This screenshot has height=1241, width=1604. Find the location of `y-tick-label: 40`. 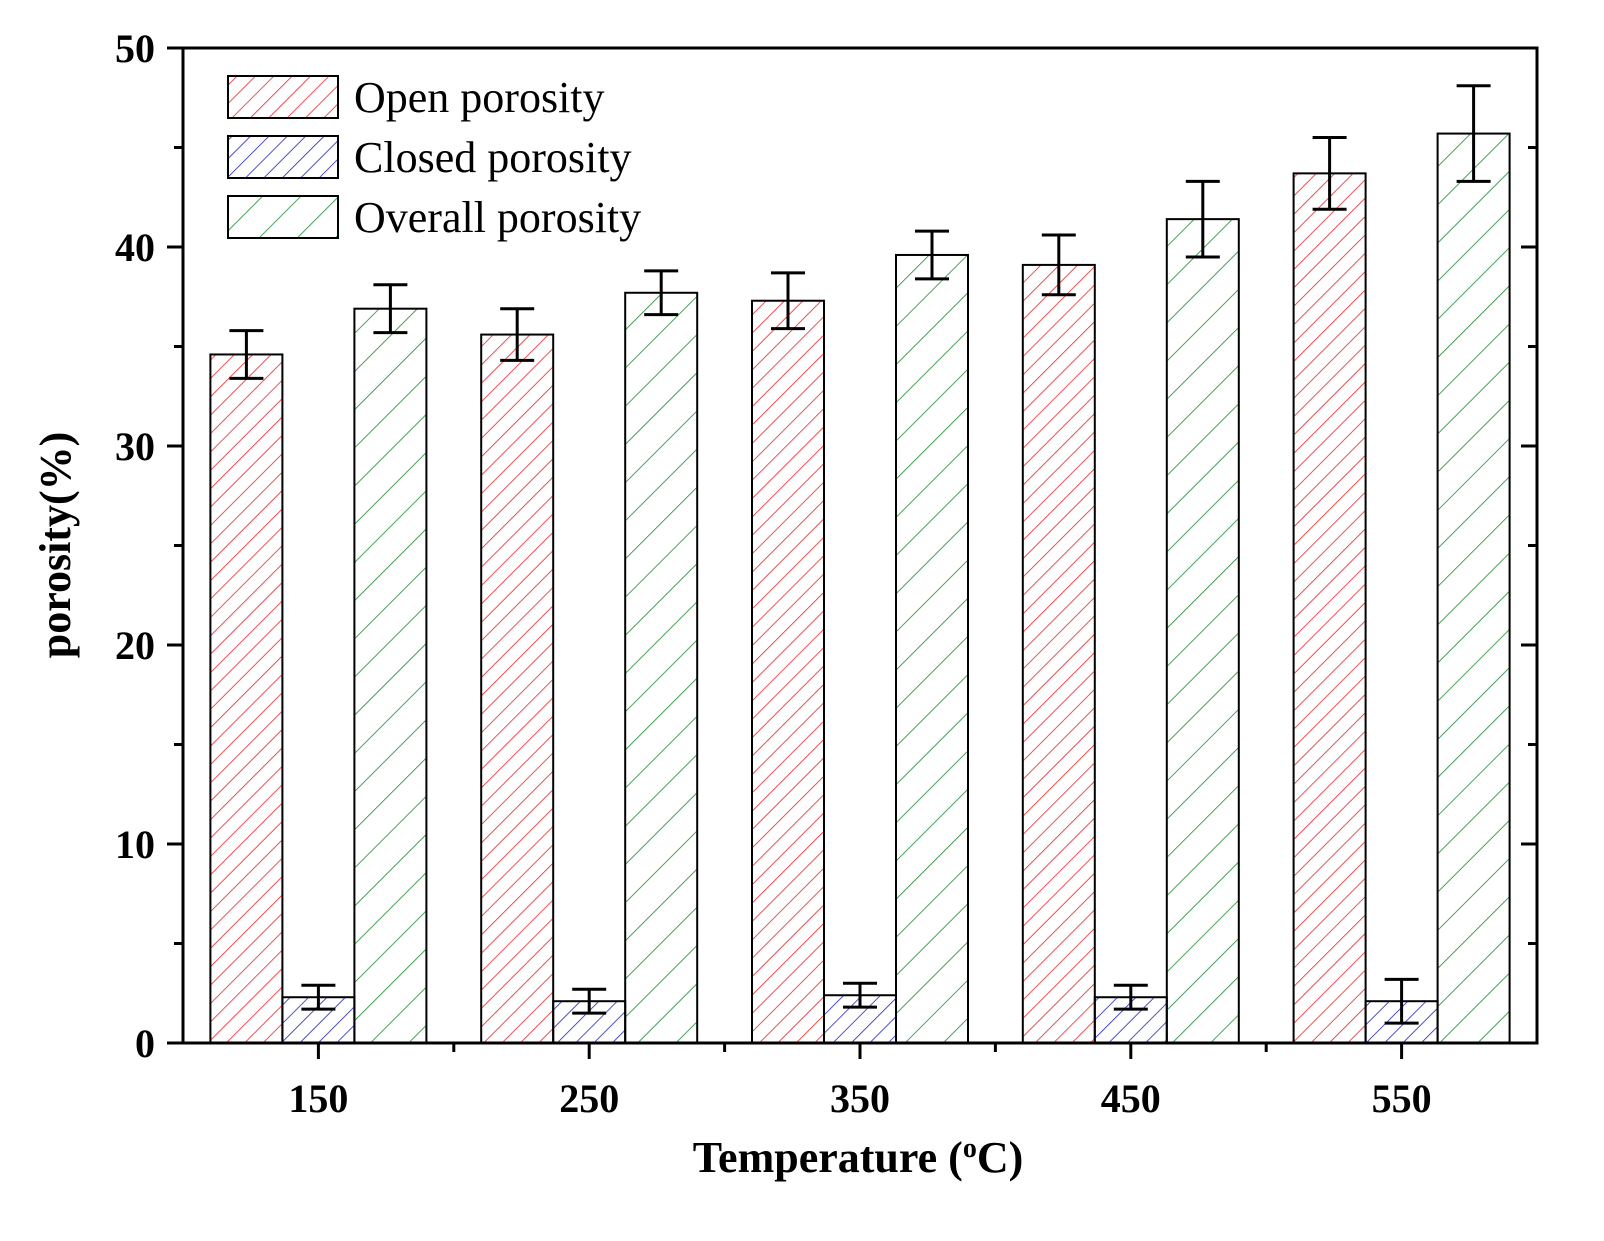

y-tick-label: 40 is located at coordinates (135, 247).